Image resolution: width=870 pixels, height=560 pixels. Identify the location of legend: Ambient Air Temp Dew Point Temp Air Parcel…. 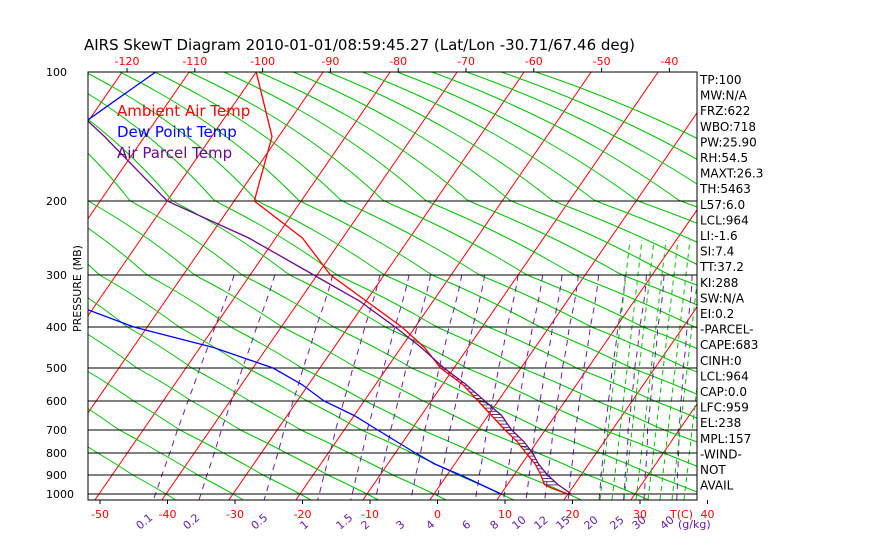
(183, 132).